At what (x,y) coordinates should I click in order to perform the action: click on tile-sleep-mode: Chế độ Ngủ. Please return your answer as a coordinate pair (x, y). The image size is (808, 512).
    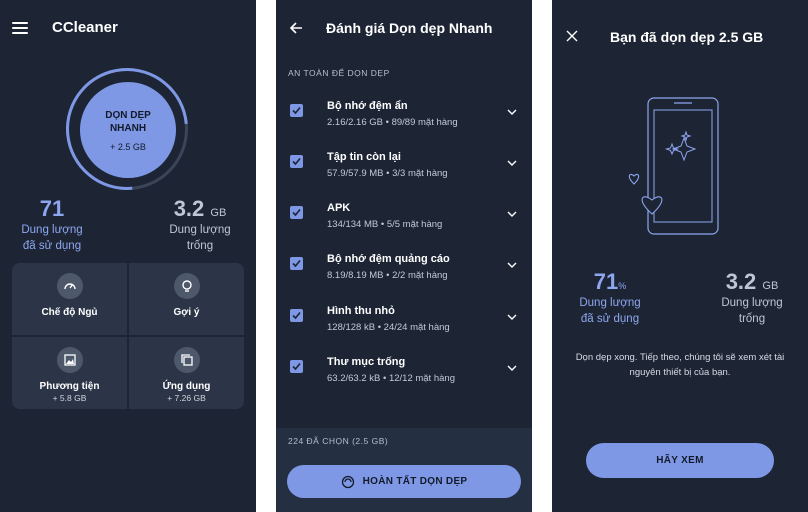
    Looking at the image, I should click on (69, 299).